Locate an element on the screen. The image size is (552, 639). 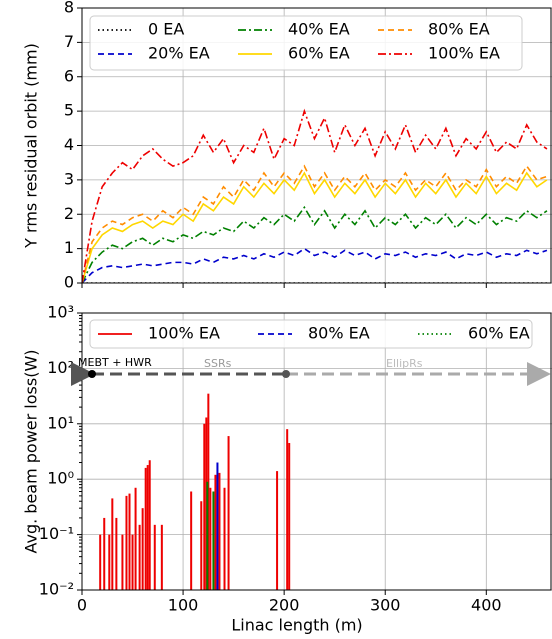
y-tick-label: 0 is located at coordinates (69, 282).